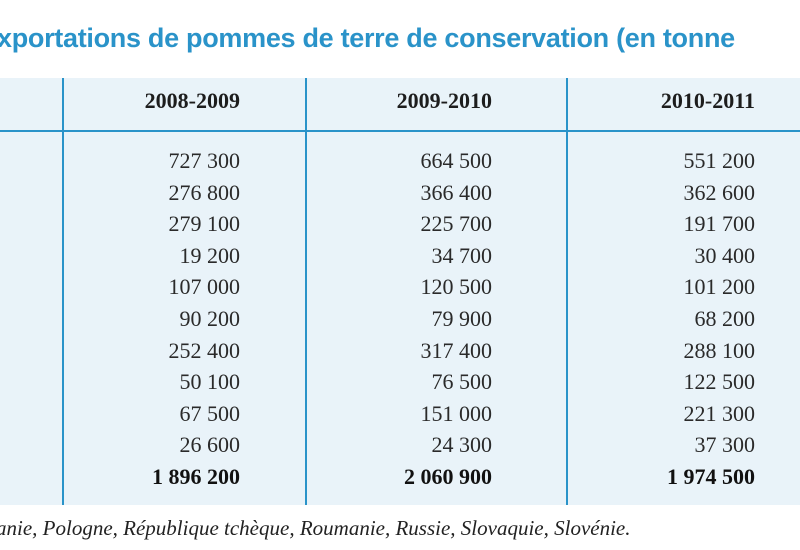  Describe the element at coordinates (400, 131) in the screenshot. I see `header-divider` at that location.